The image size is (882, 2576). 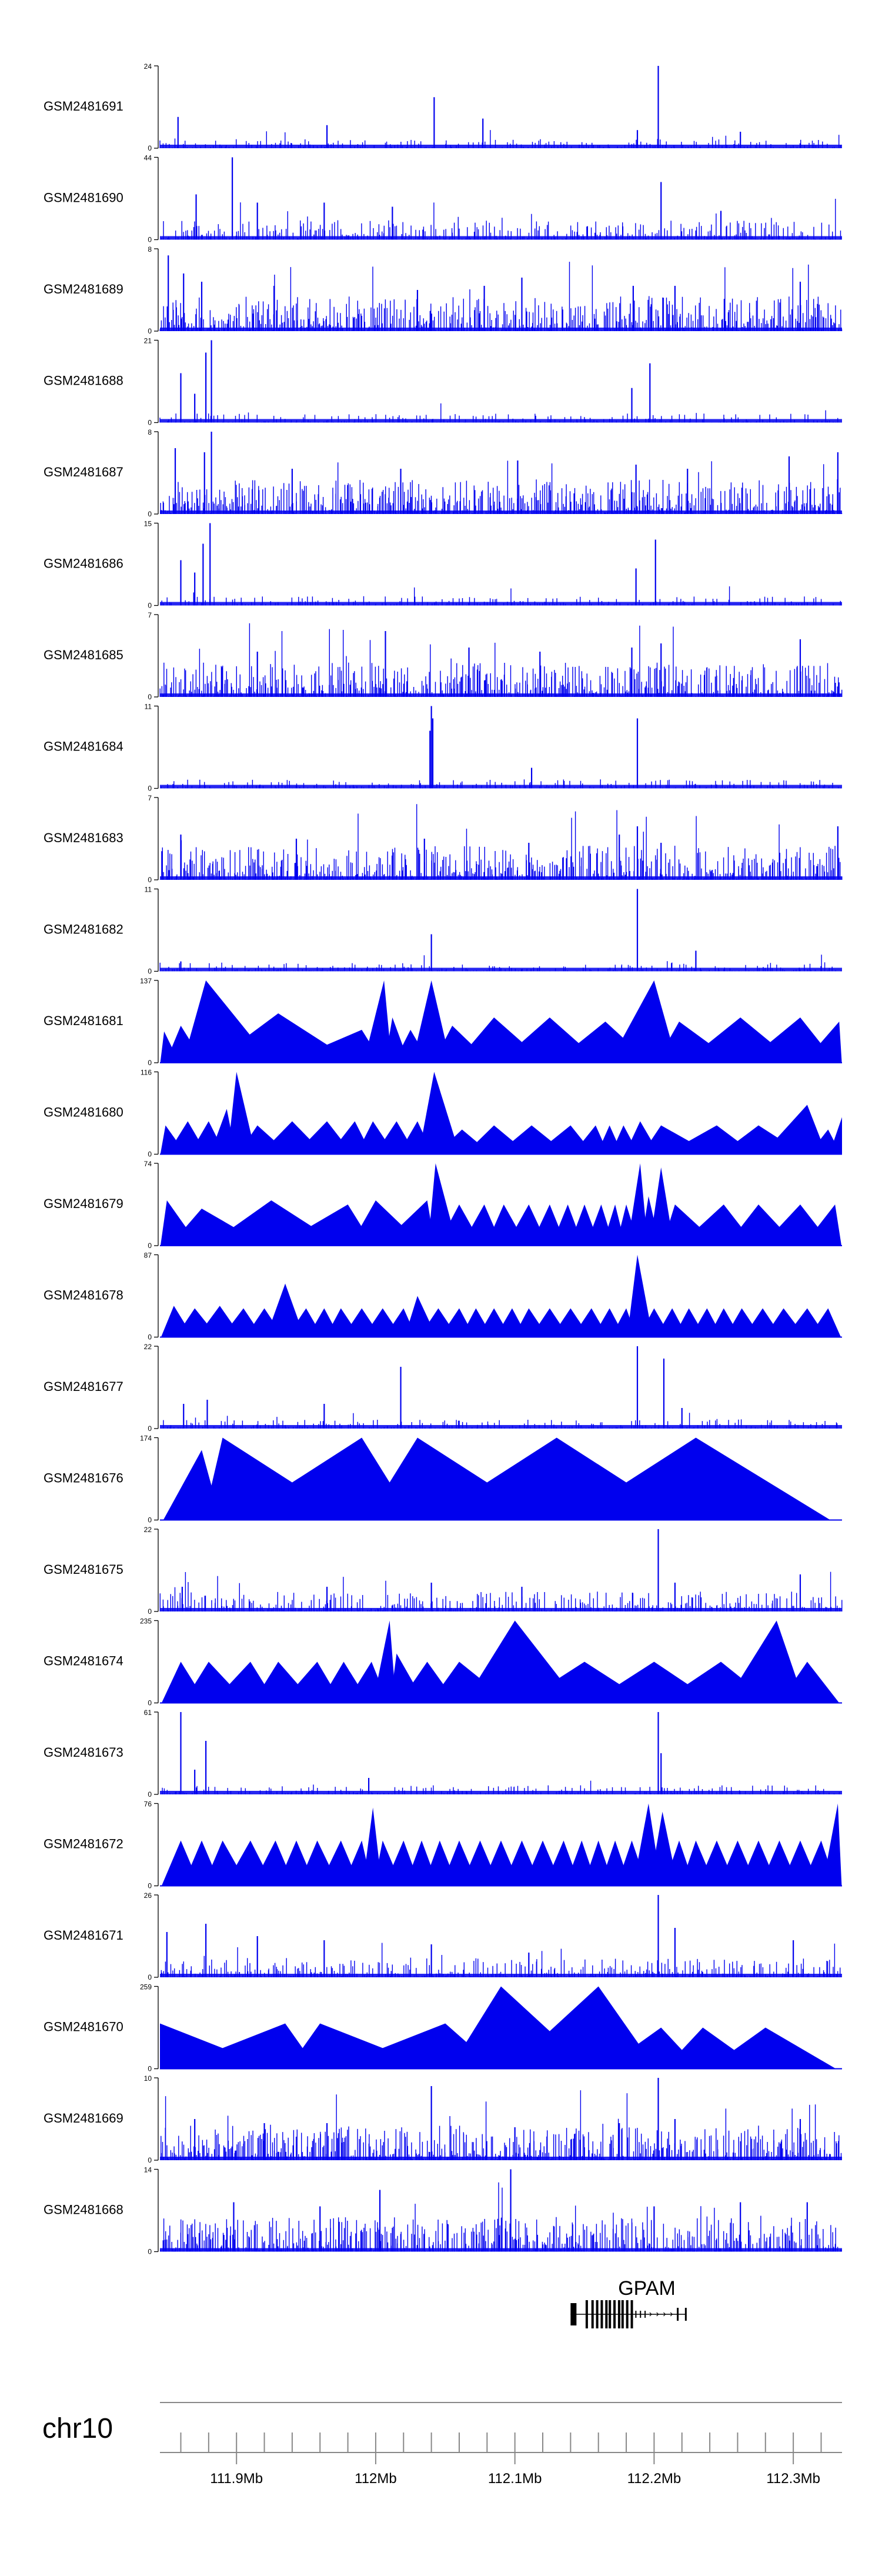 I want to click on track-GSM2481676: GSM2481676 174 0, so click(x=443, y=1479).